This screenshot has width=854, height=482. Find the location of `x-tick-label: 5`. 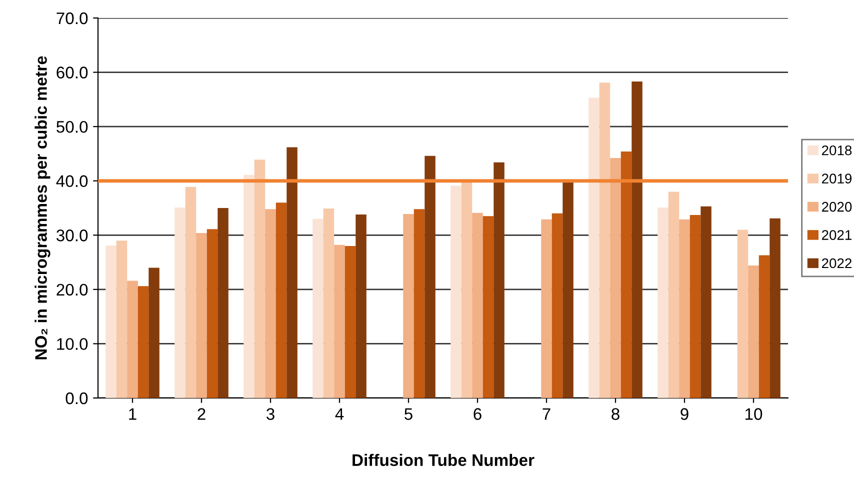

x-tick-label: 5 is located at coordinates (408, 414).